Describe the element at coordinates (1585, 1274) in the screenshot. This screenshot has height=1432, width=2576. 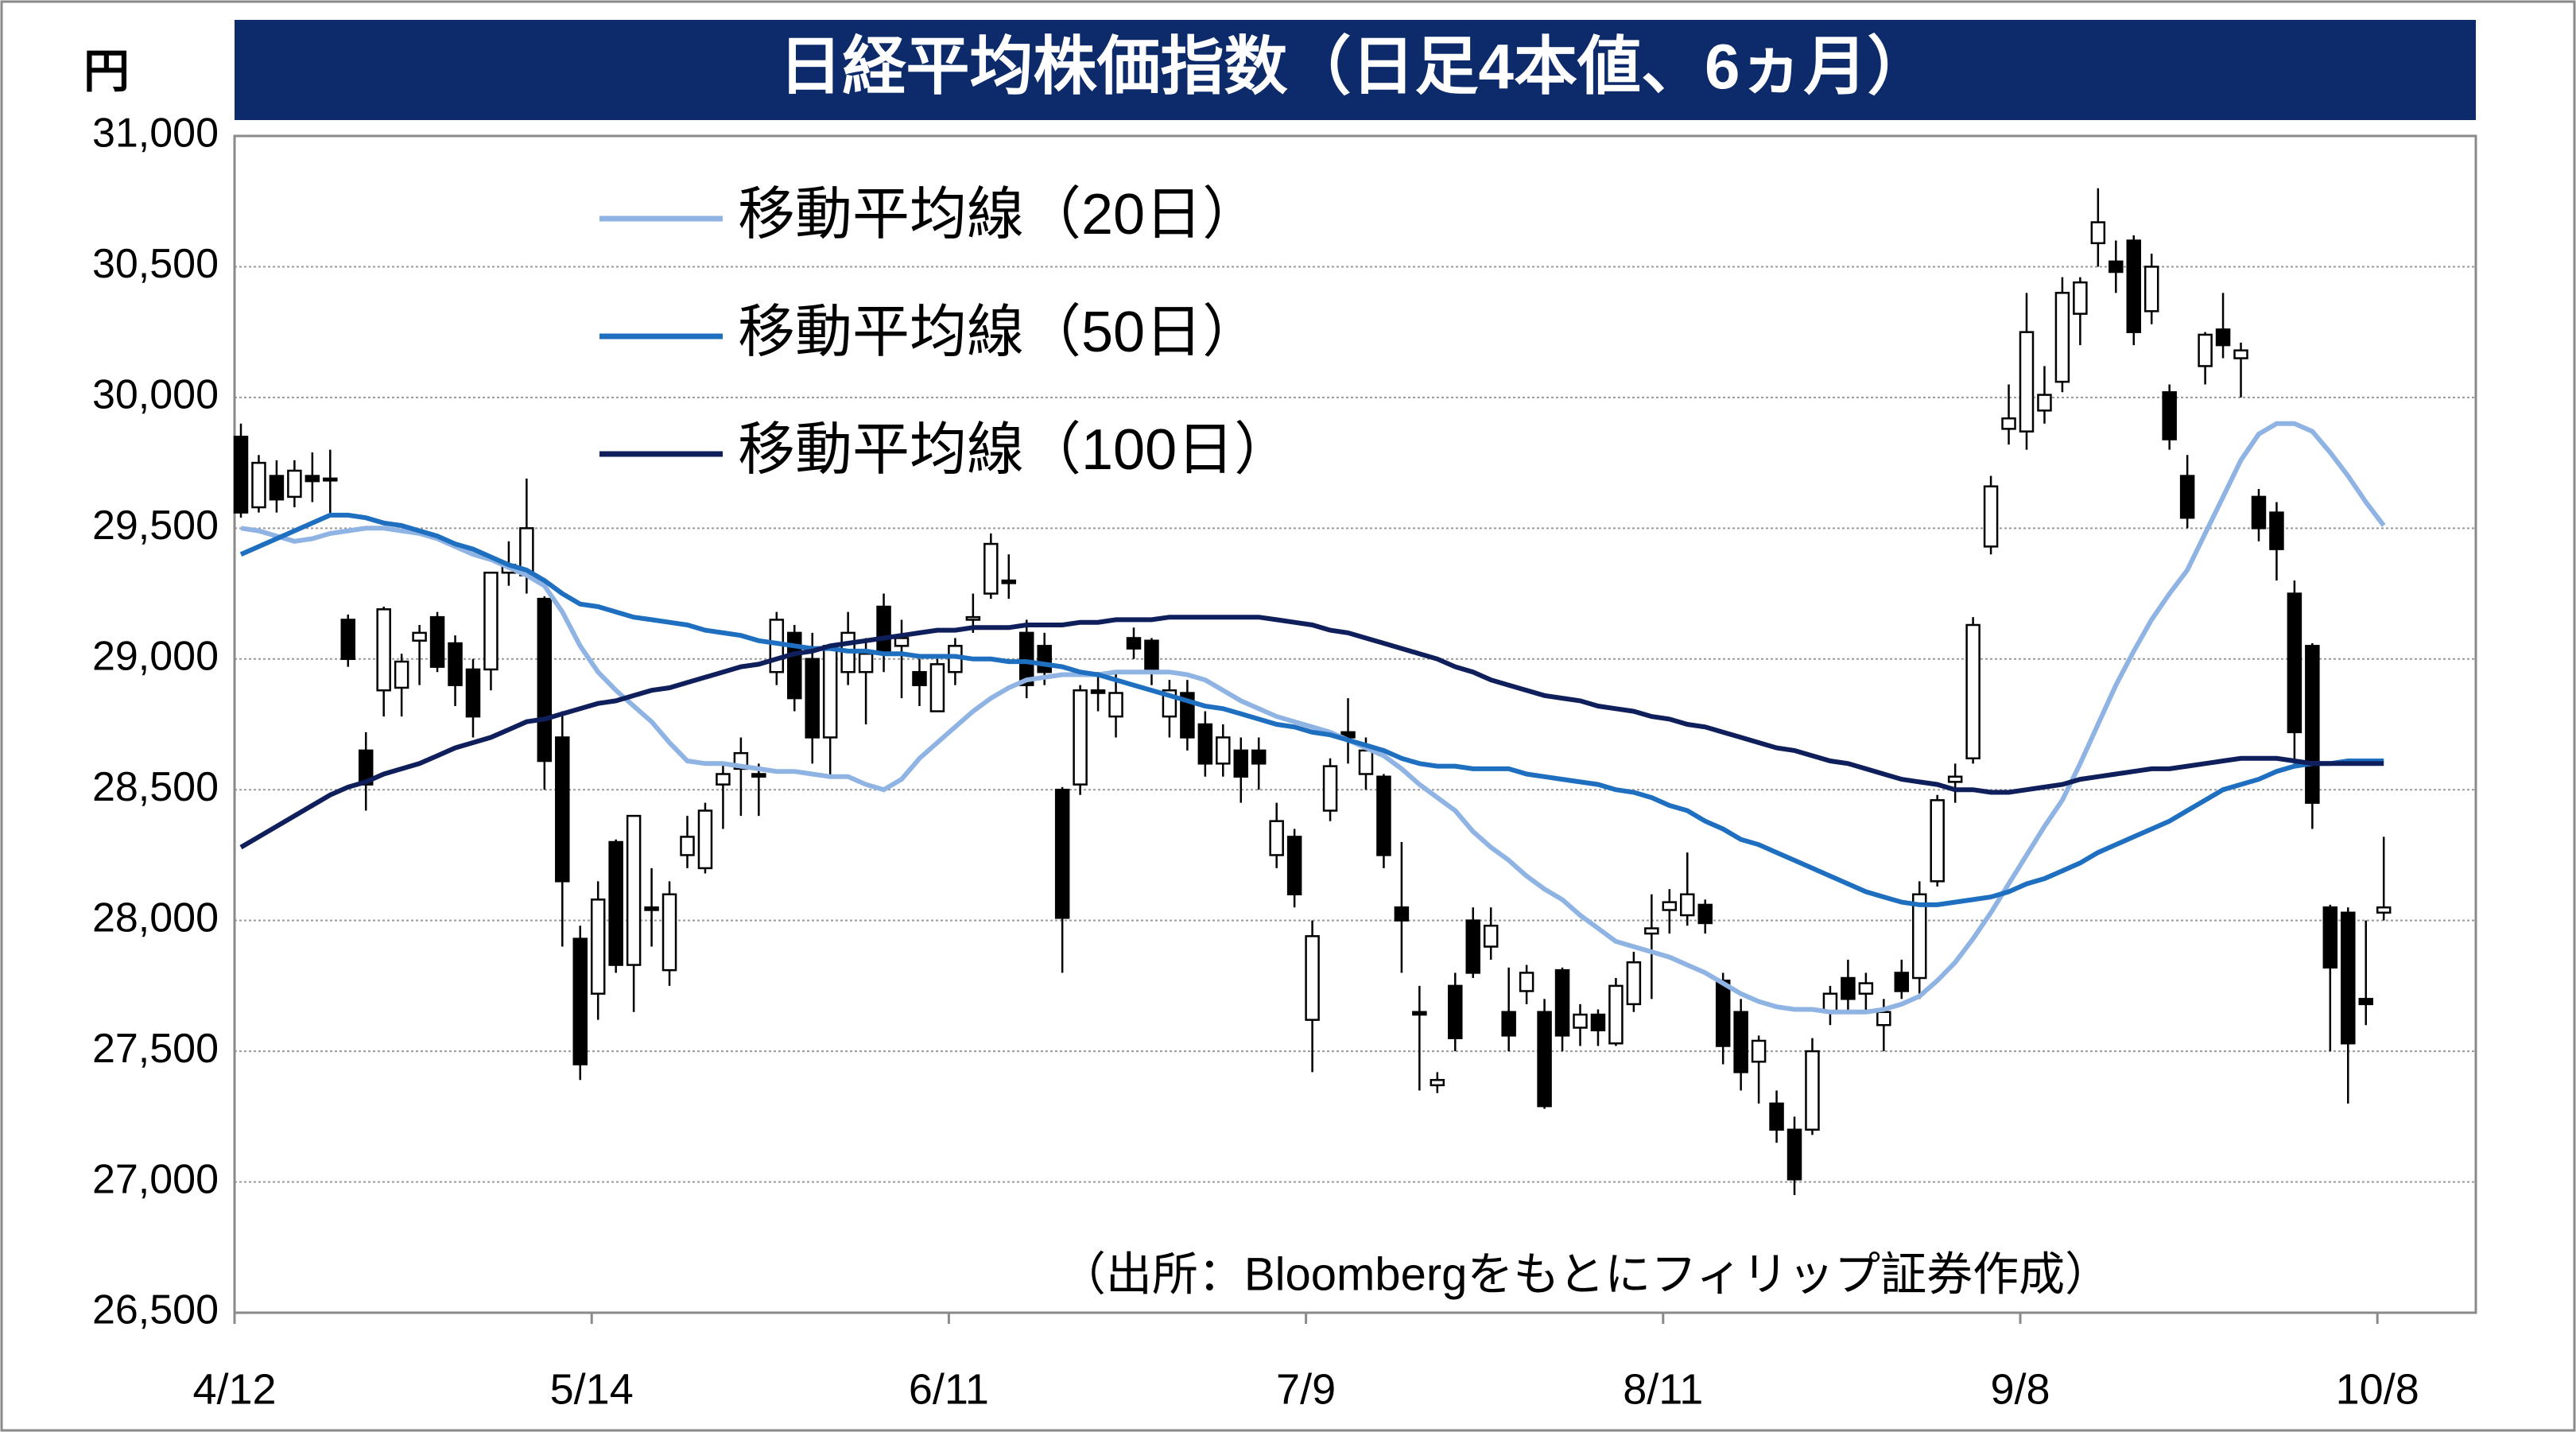
I see `source-note: （出所：Bloombergをもとにフィリップ証券作成）` at that location.